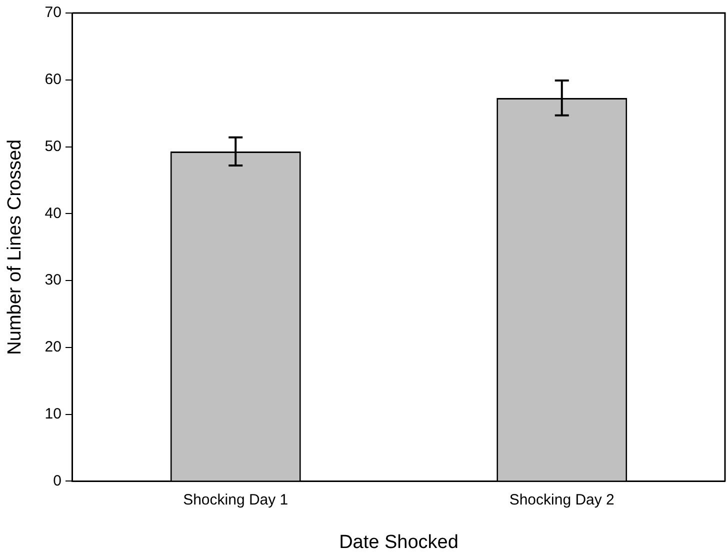  I want to click on y-tick-label: 0, so click(57, 481).